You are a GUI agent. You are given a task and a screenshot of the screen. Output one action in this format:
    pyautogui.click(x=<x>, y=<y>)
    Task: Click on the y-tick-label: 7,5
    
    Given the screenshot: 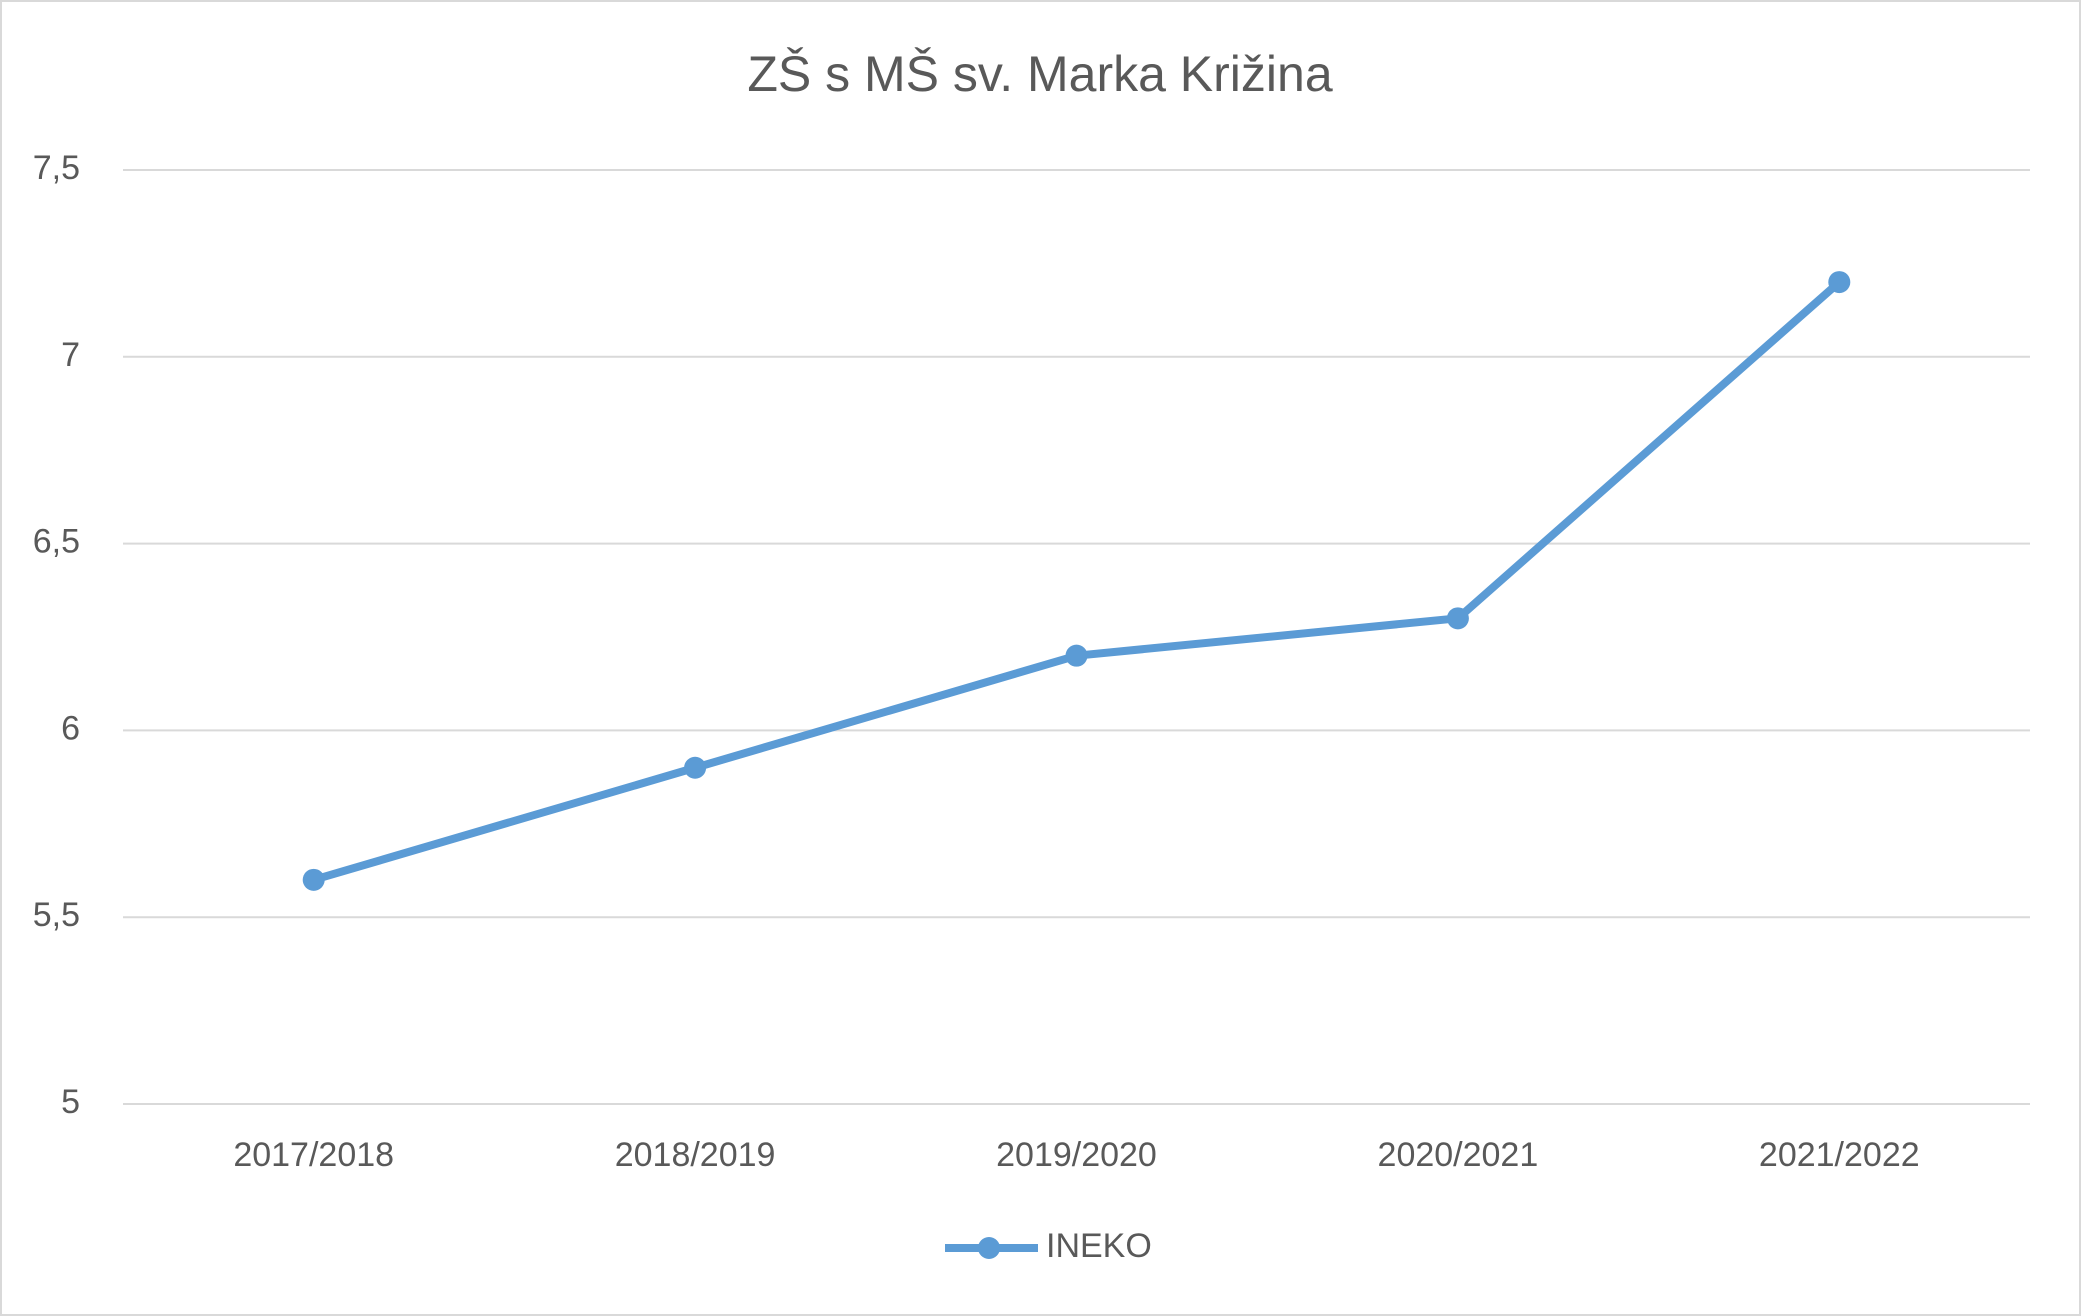 What is the action you would take?
    pyautogui.click(x=56, y=168)
    